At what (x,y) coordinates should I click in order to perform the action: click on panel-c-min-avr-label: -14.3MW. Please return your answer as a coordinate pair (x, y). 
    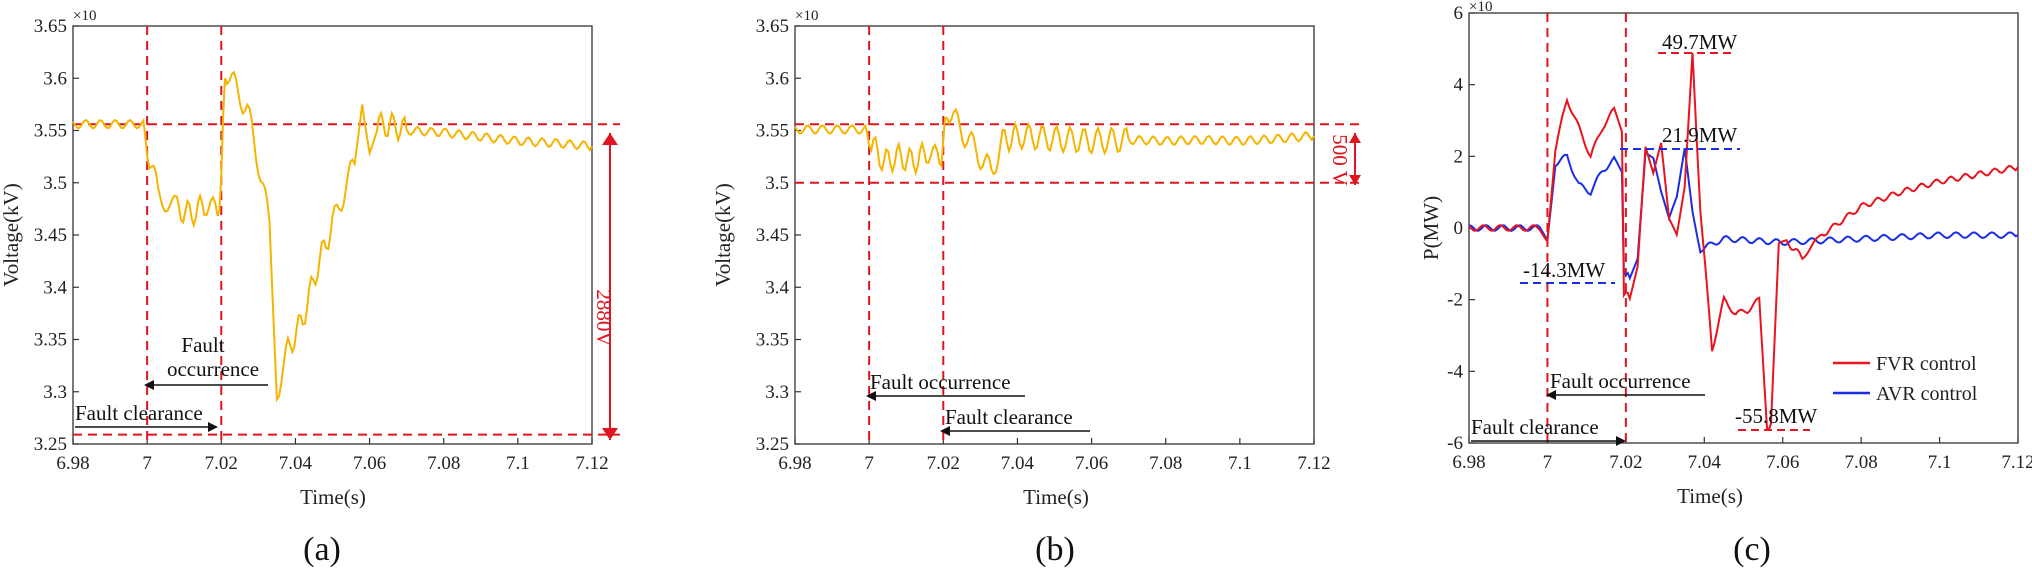
    Looking at the image, I should click on (1564, 270).